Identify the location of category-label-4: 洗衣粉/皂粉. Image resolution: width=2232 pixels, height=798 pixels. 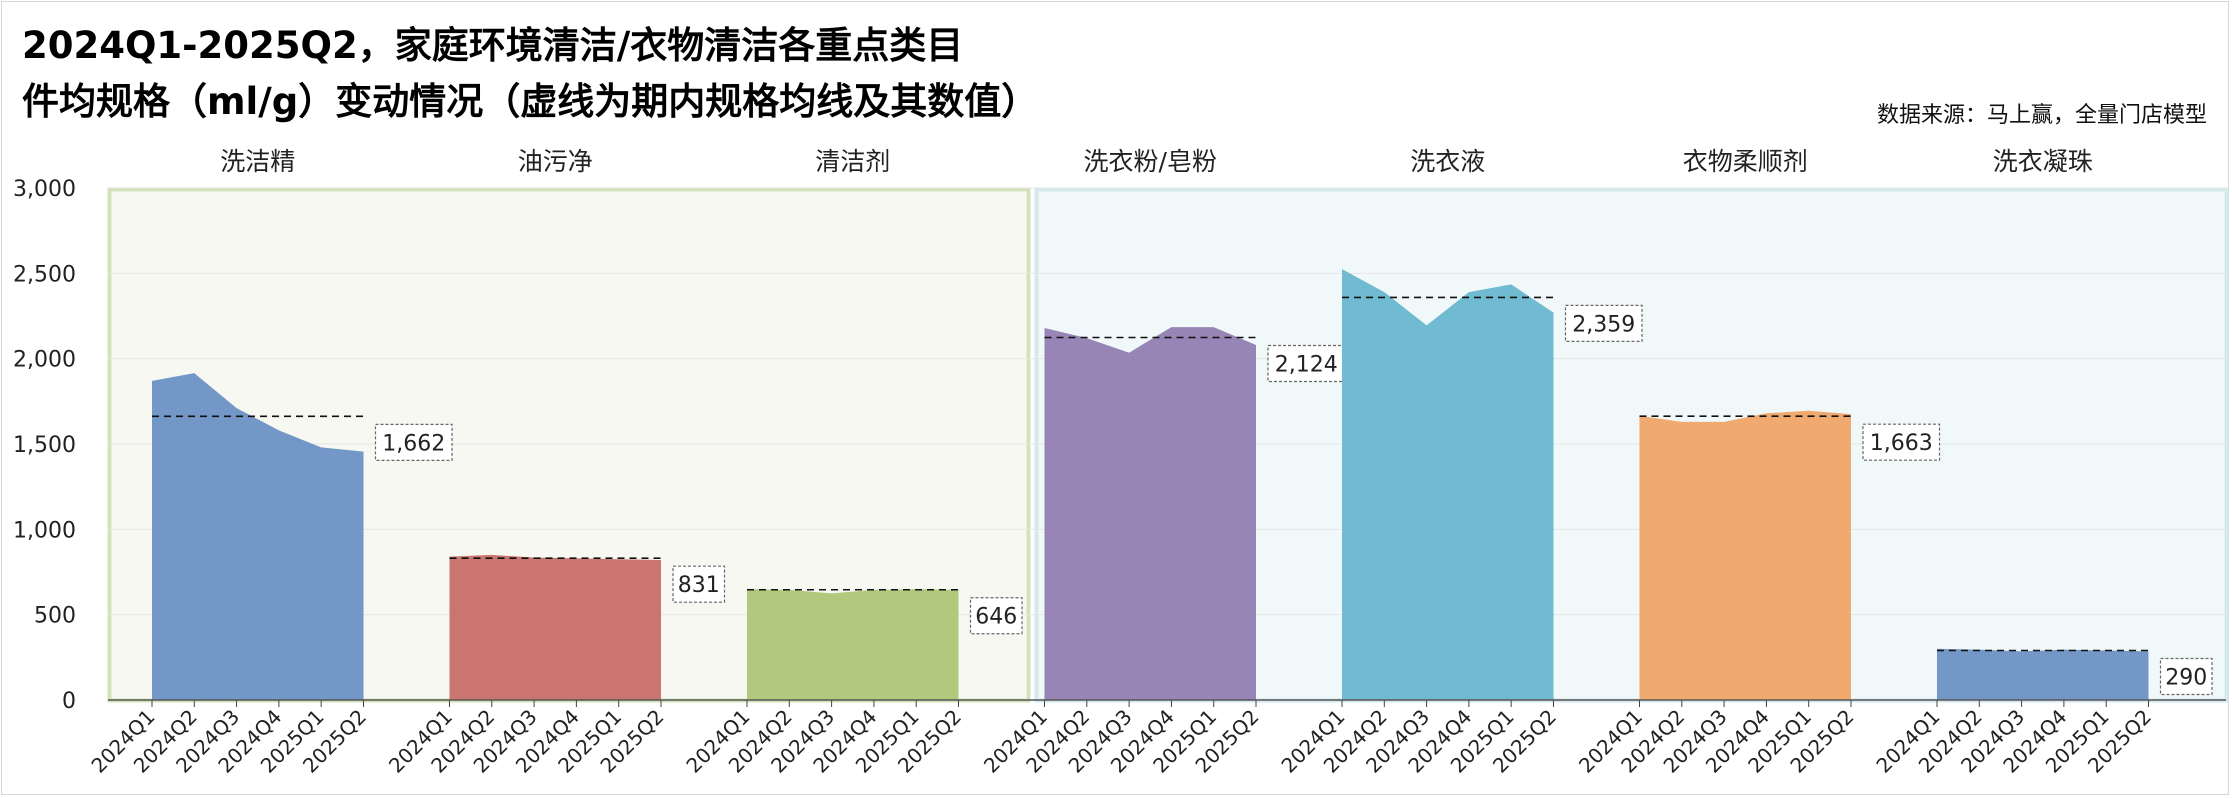
(1150, 161).